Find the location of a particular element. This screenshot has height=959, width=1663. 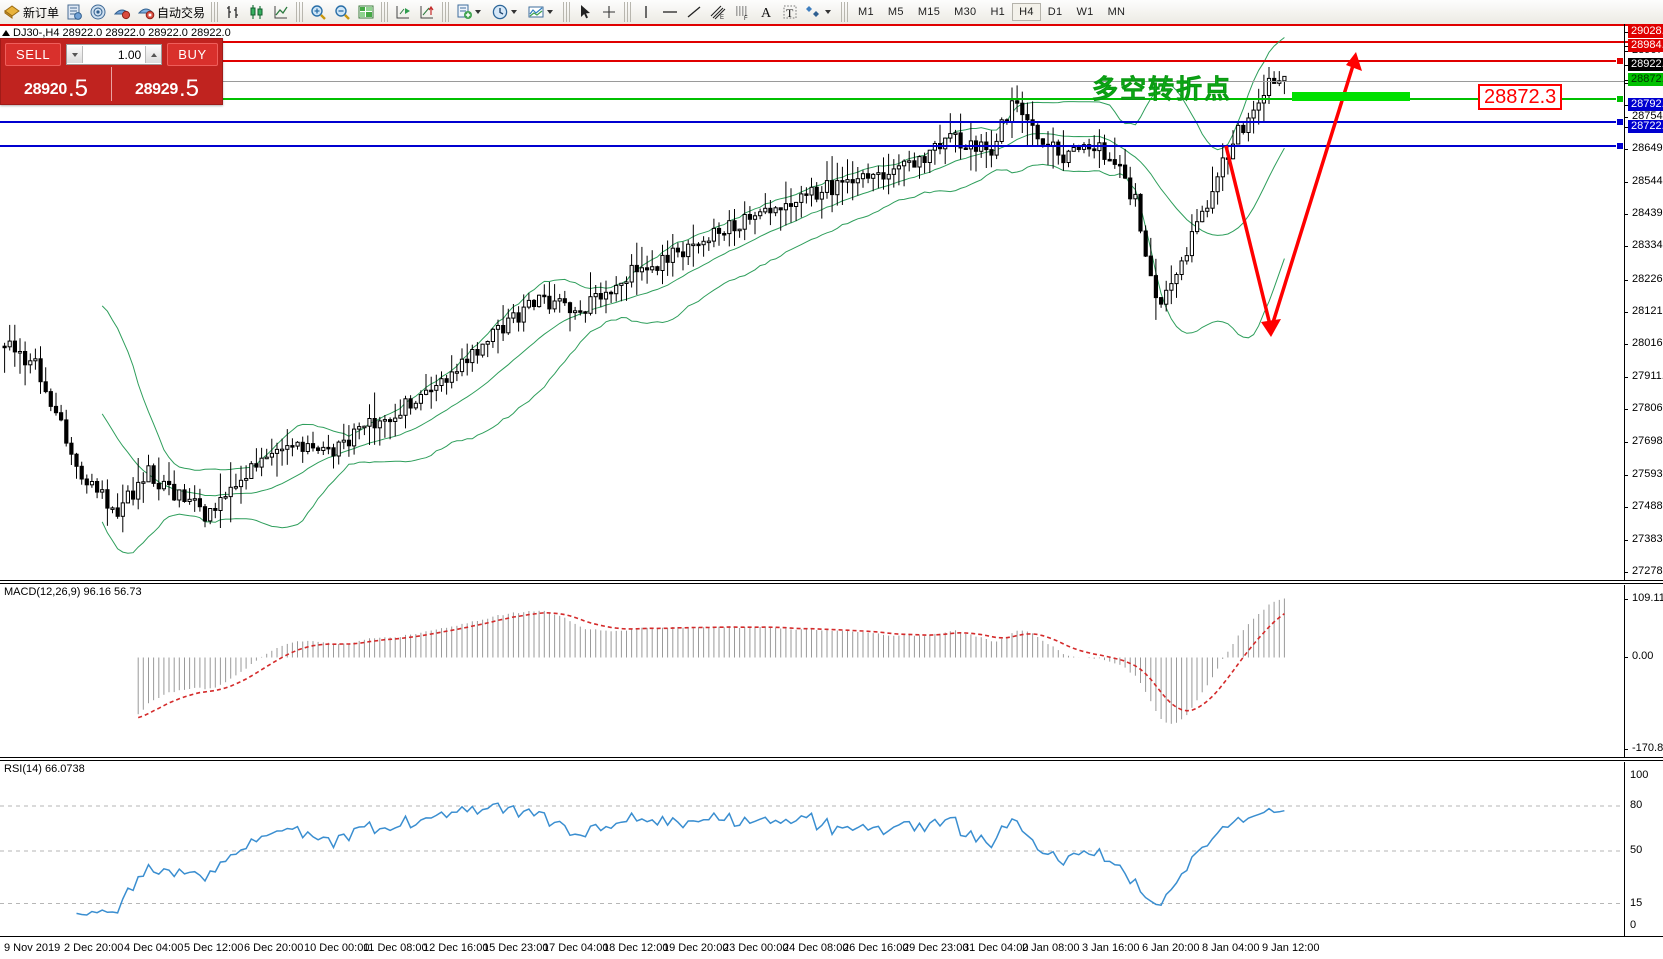

signals-icon is located at coordinates (122, 12).